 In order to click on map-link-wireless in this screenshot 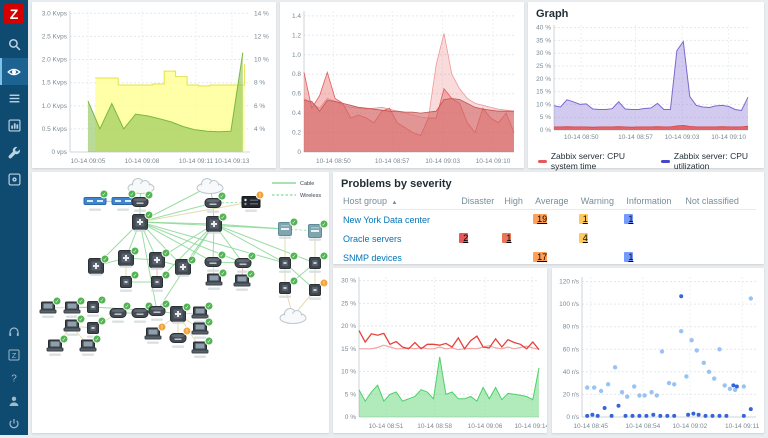, I will do `click(264, 227)`.